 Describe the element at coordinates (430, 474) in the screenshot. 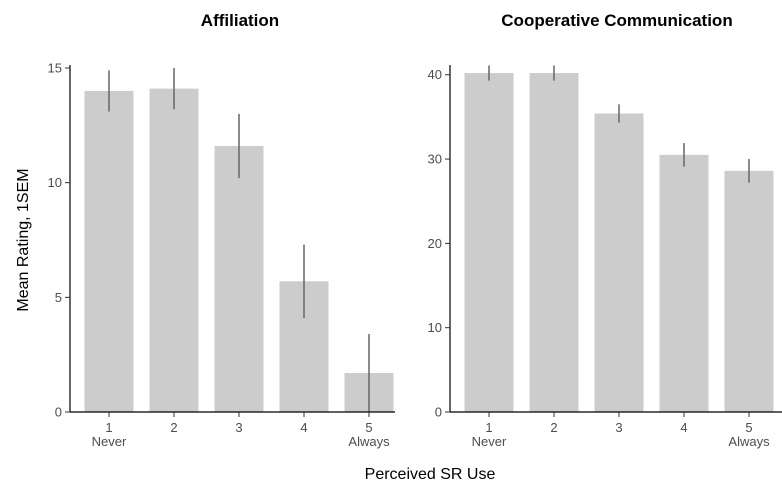

I see `x-axis-title: Perceived SR Use` at that location.